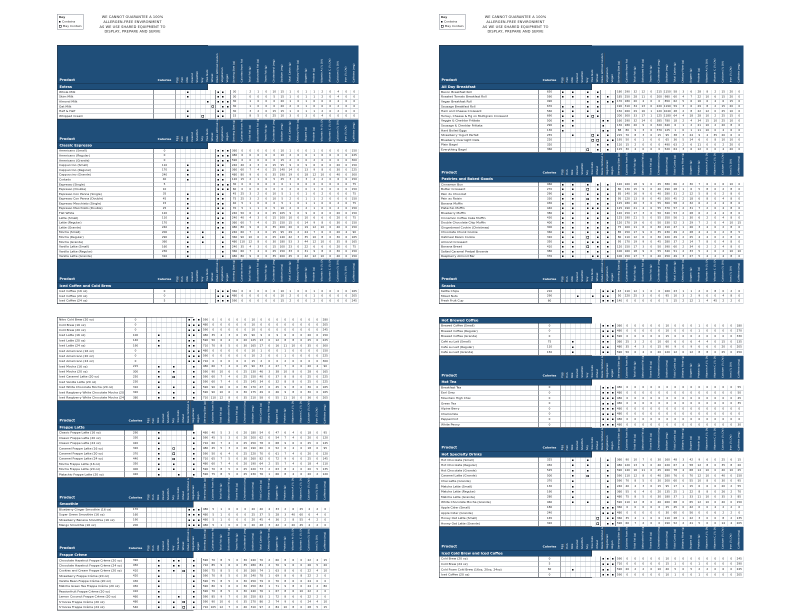 This screenshot has height=611, width=800. Describe the element at coordinates (106, 199) in the screenshot. I see `product-cell: Espresso Con Panna (Double)` at that location.